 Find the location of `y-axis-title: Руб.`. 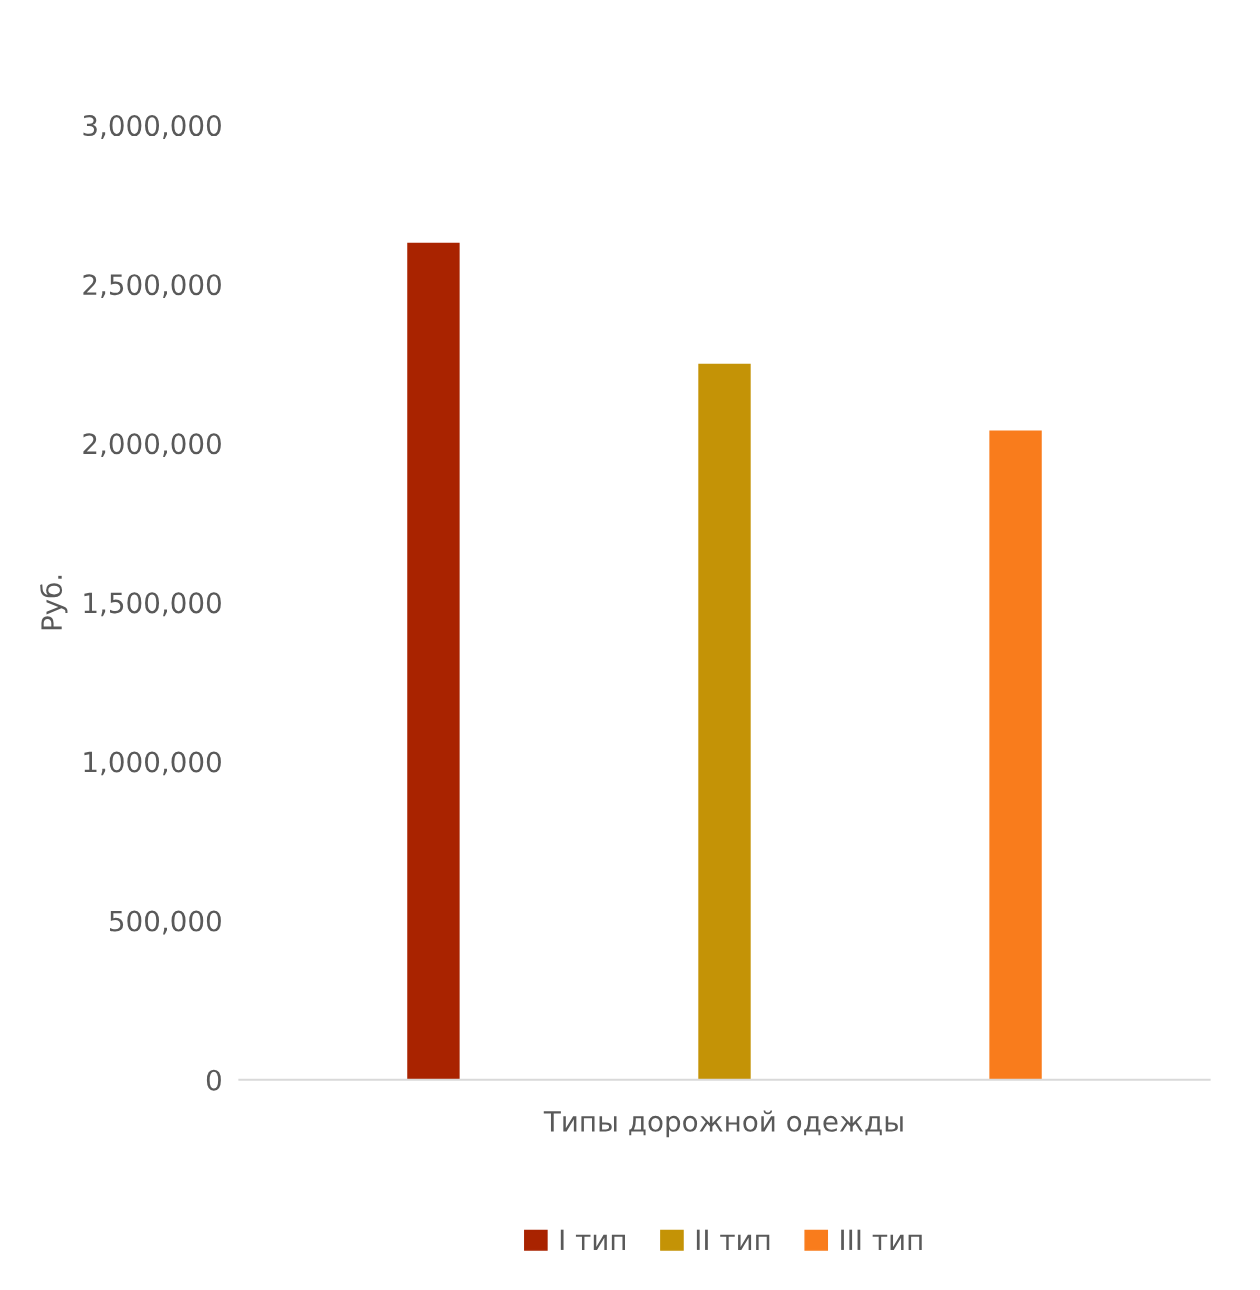

y-axis-title: Руб. is located at coordinates (54, 602).